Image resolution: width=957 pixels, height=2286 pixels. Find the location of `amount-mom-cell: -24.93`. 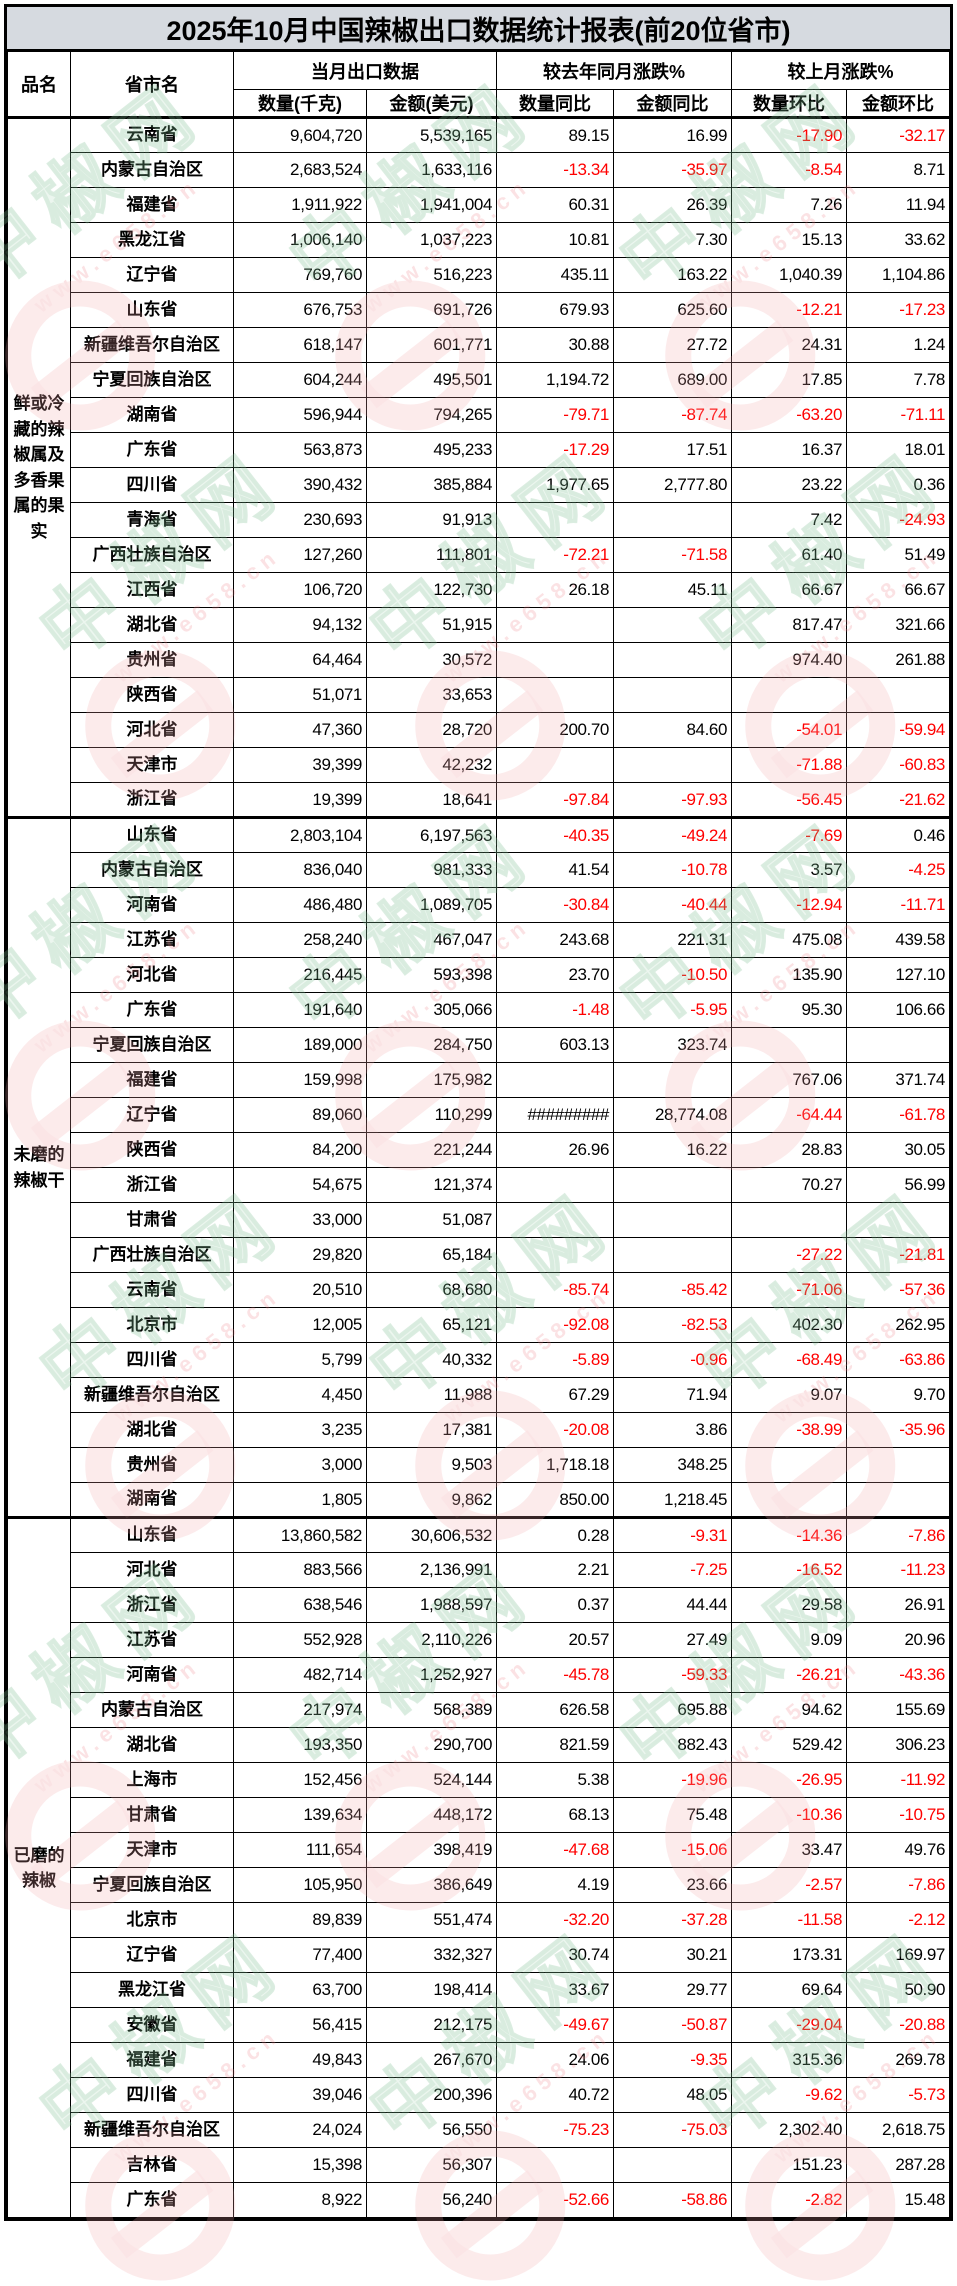

amount-mom-cell: -24.93 is located at coordinates (898, 520).